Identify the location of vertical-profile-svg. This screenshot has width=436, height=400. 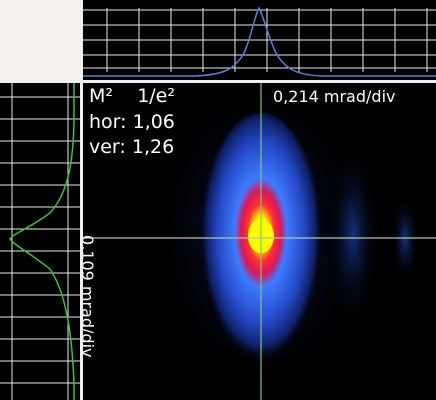
(40, 241).